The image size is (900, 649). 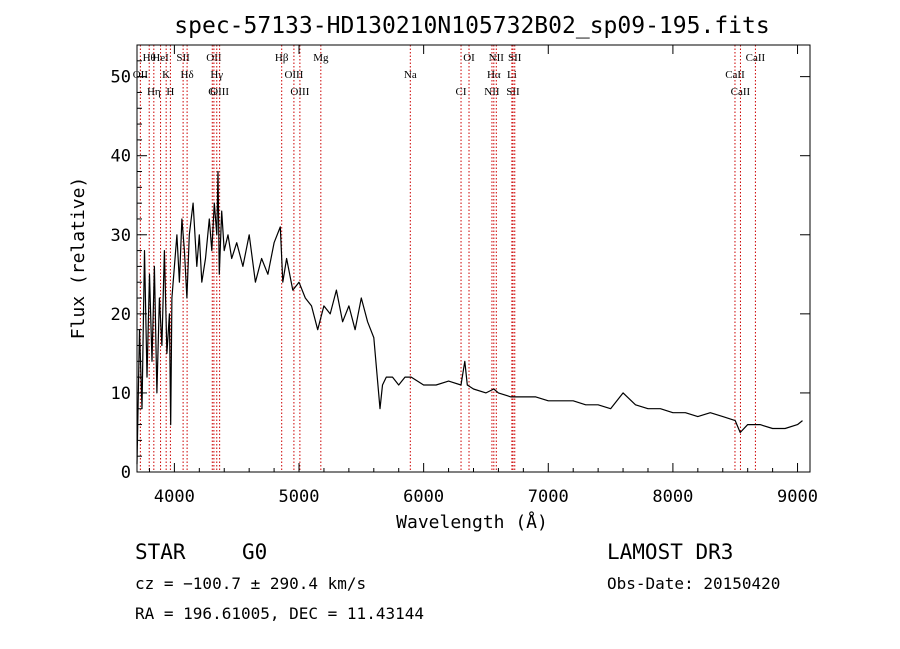 I want to click on line-label-22: Li, so click(x=512, y=75).